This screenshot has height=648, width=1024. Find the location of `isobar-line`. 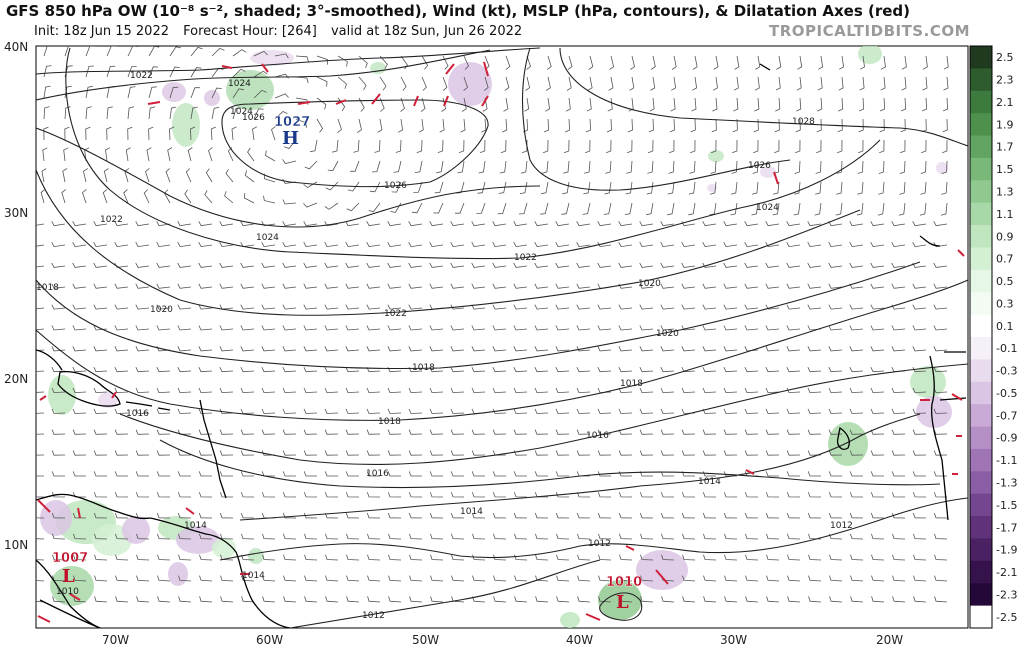

isobar-line is located at coordinates (593, 529).